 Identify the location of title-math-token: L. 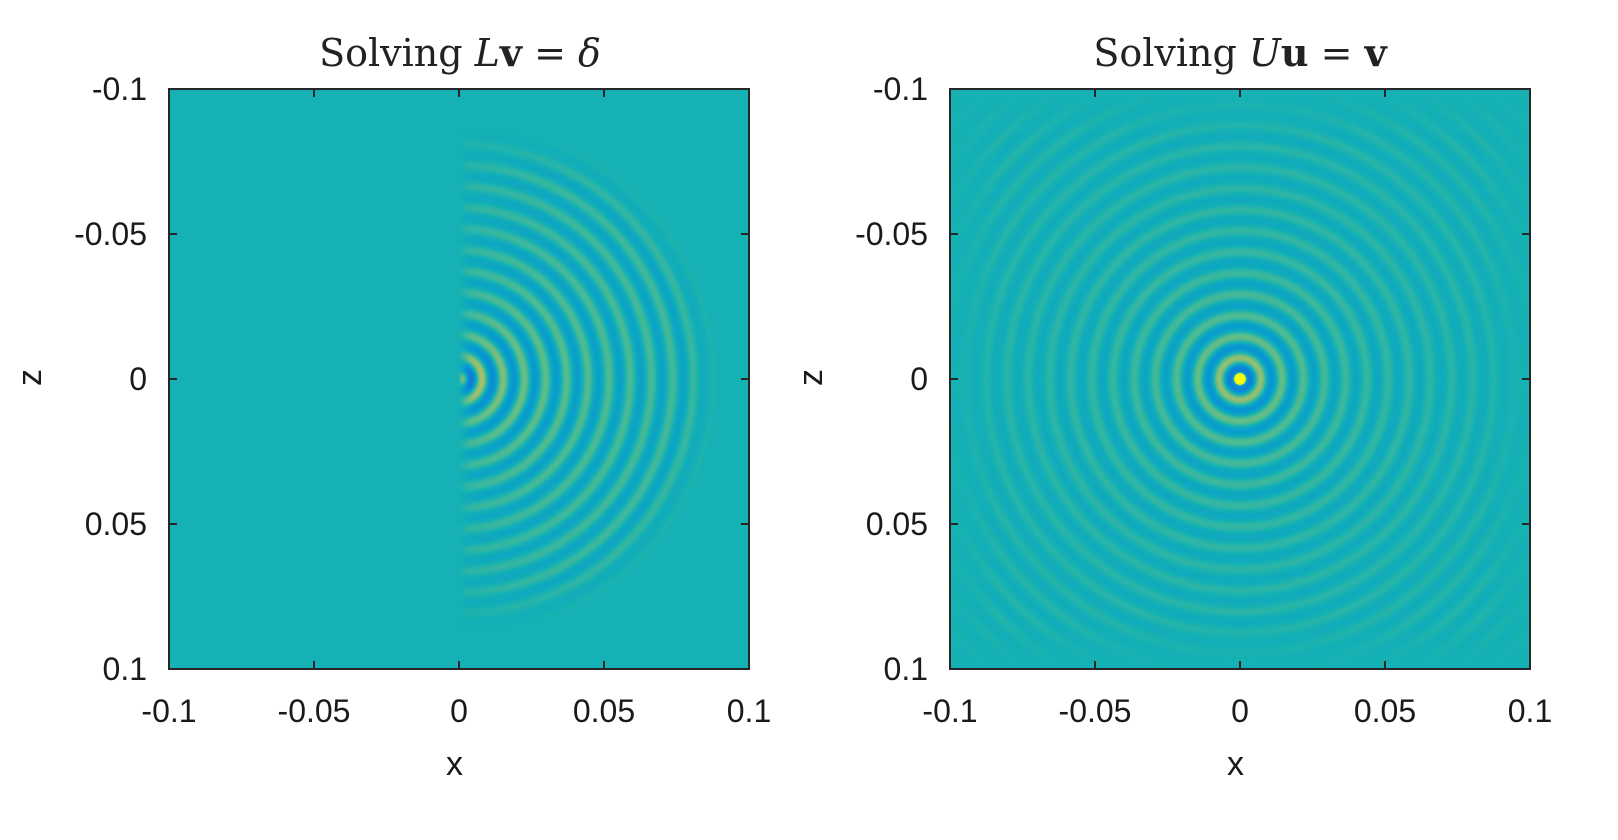
(487, 53).